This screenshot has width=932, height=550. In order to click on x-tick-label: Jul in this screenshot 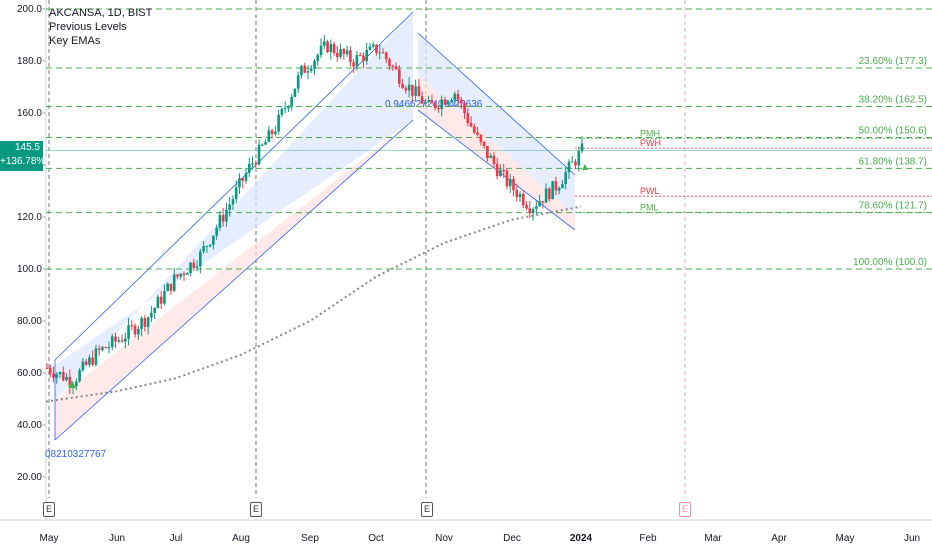, I will do `click(176, 538)`.